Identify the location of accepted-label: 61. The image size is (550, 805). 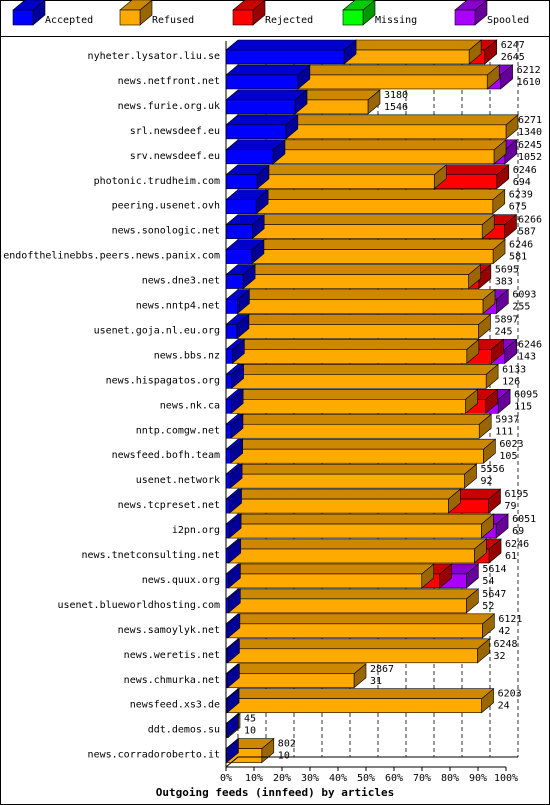
(511, 556).